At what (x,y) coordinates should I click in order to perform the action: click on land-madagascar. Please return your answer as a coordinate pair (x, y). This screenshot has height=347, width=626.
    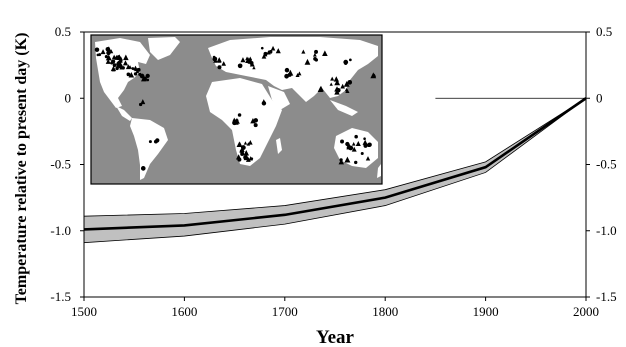
    Looking at the image, I should click on (279, 146).